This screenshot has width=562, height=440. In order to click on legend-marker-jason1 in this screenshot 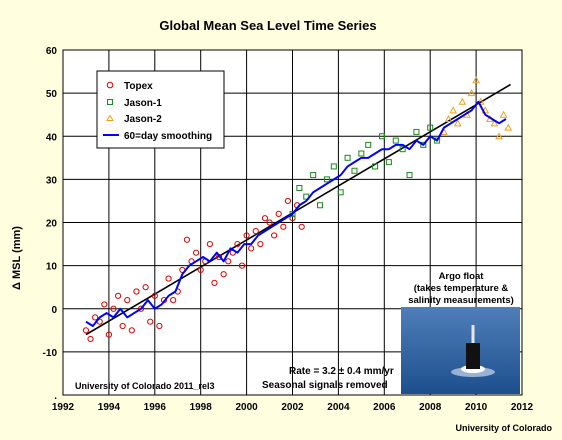, I will do `click(110, 102)`.